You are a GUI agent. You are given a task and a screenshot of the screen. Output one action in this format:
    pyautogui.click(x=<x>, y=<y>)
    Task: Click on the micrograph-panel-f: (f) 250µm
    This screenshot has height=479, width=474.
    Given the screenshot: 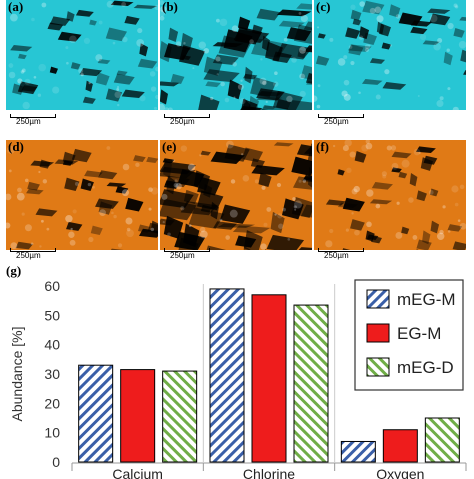 What is the action you would take?
    pyautogui.click(x=390, y=199)
    